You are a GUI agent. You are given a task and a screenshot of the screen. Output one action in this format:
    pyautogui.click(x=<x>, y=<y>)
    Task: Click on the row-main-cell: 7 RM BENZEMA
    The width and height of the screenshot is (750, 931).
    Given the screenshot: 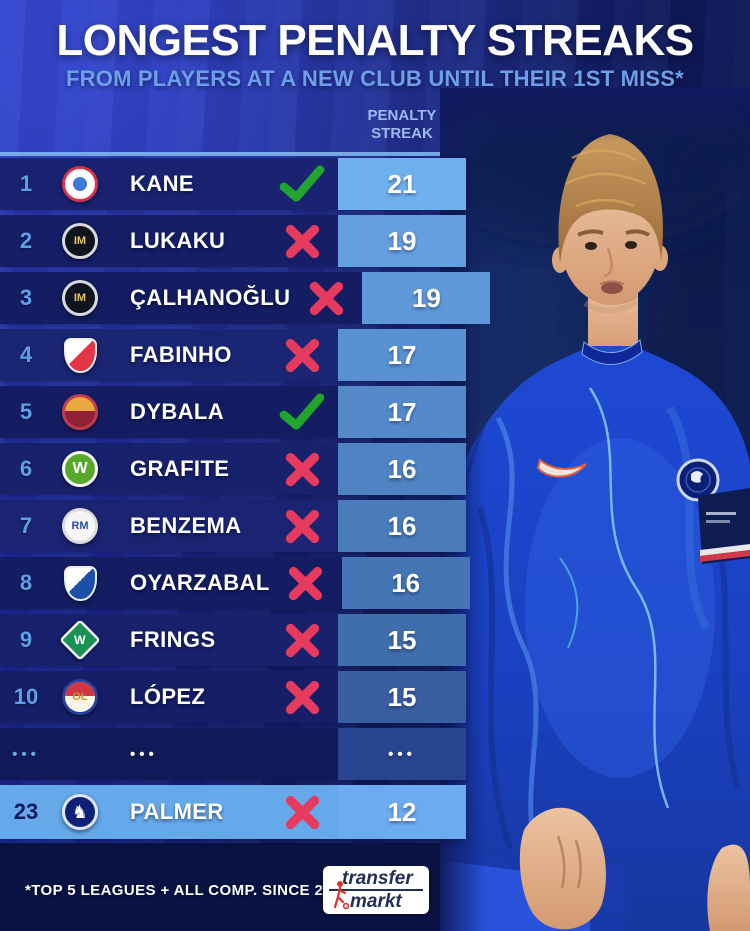 What is the action you would take?
    pyautogui.click(x=169, y=526)
    